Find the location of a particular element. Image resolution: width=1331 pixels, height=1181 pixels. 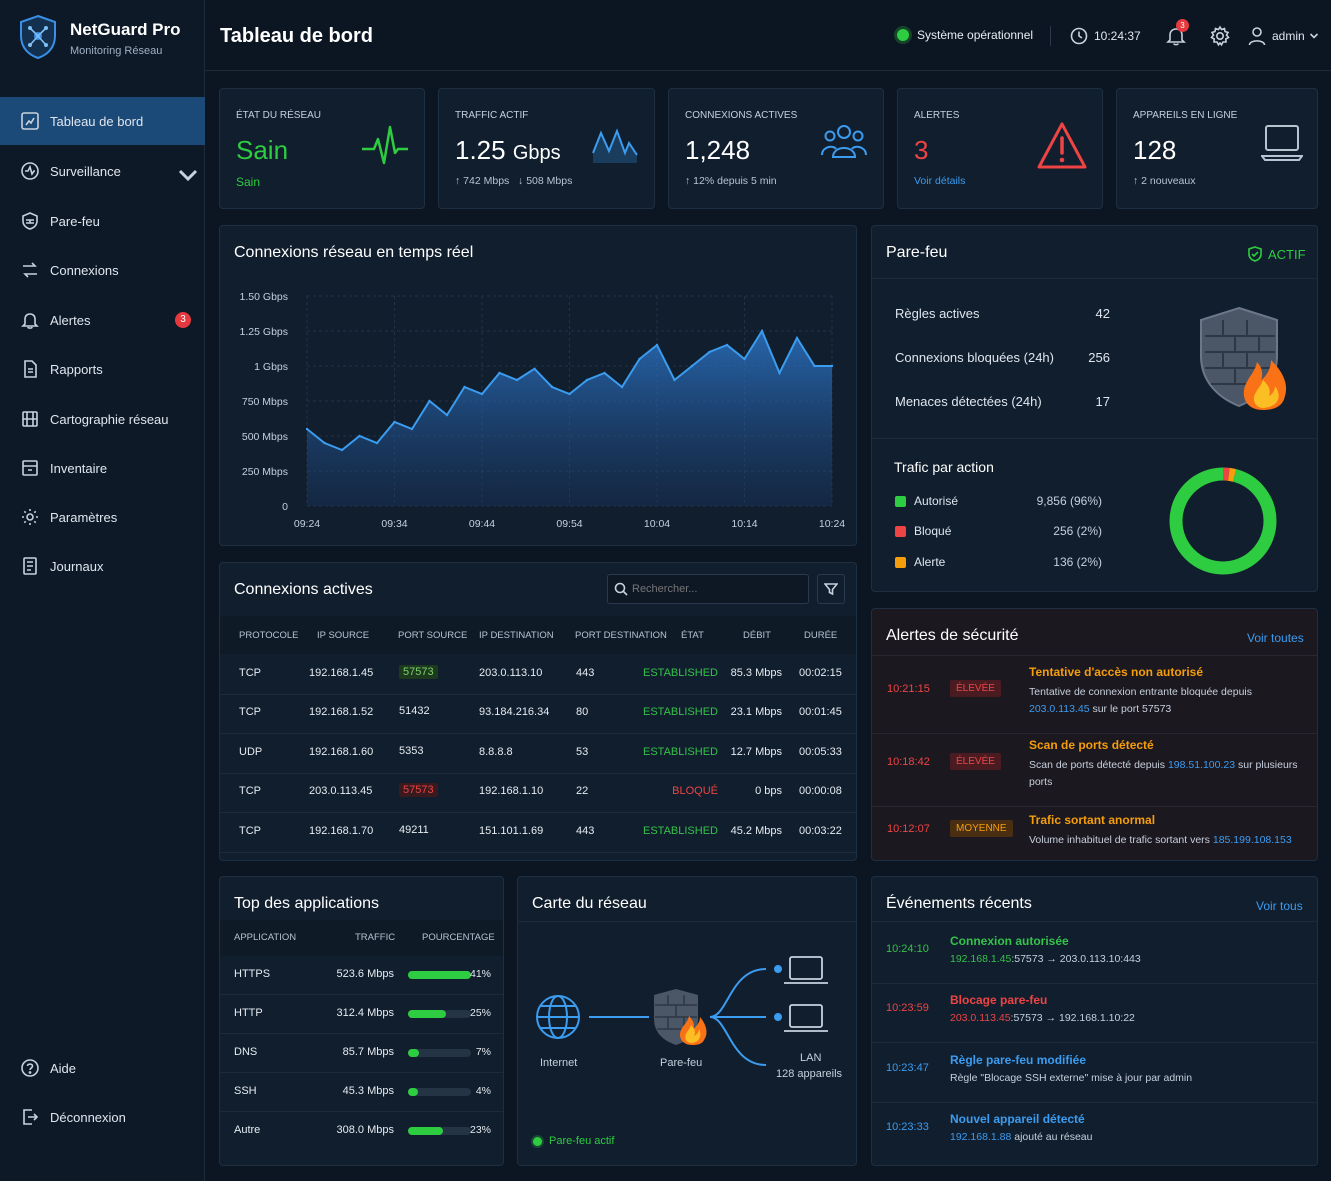

alert-title: Tentative d'accès non autorisé is located at coordinates (1116, 672).